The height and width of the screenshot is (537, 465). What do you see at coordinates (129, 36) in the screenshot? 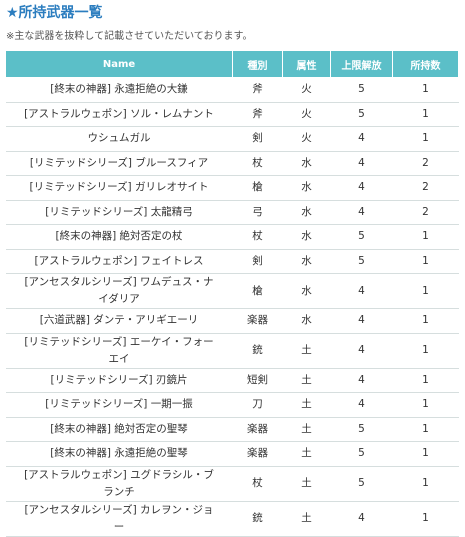
I see `note: ※主な武器を抜粋して記載させていただいております。` at bounding box center [129, 36].